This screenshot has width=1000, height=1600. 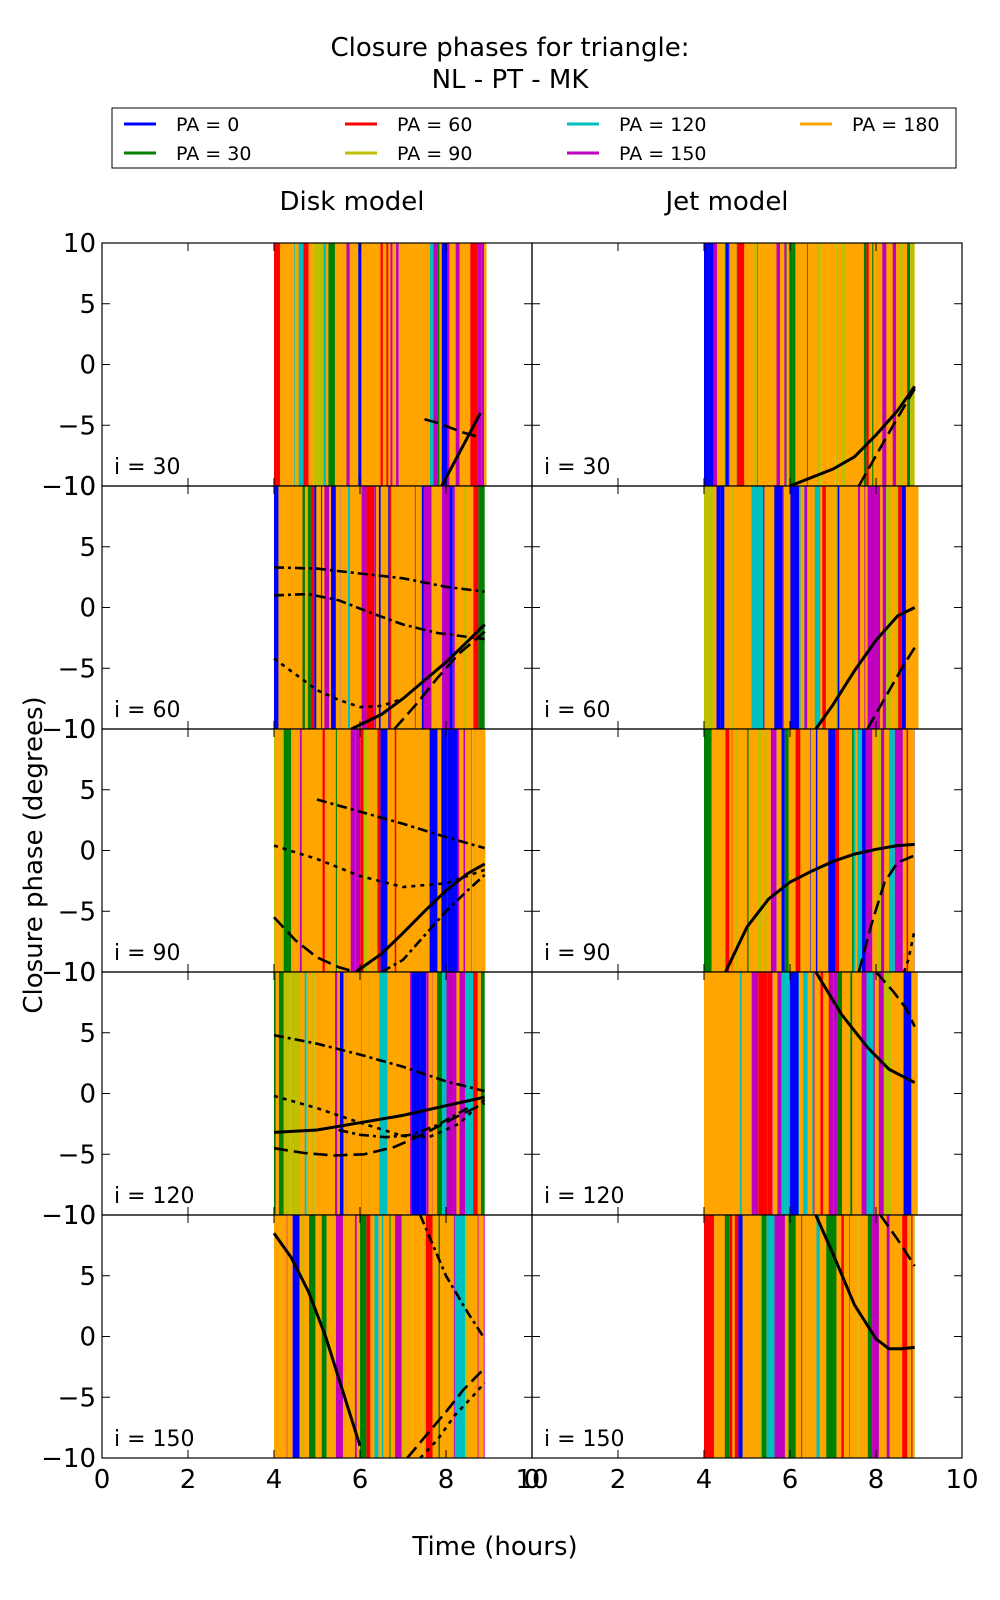 I want to click on legend-box, so click(x=534, y=138).